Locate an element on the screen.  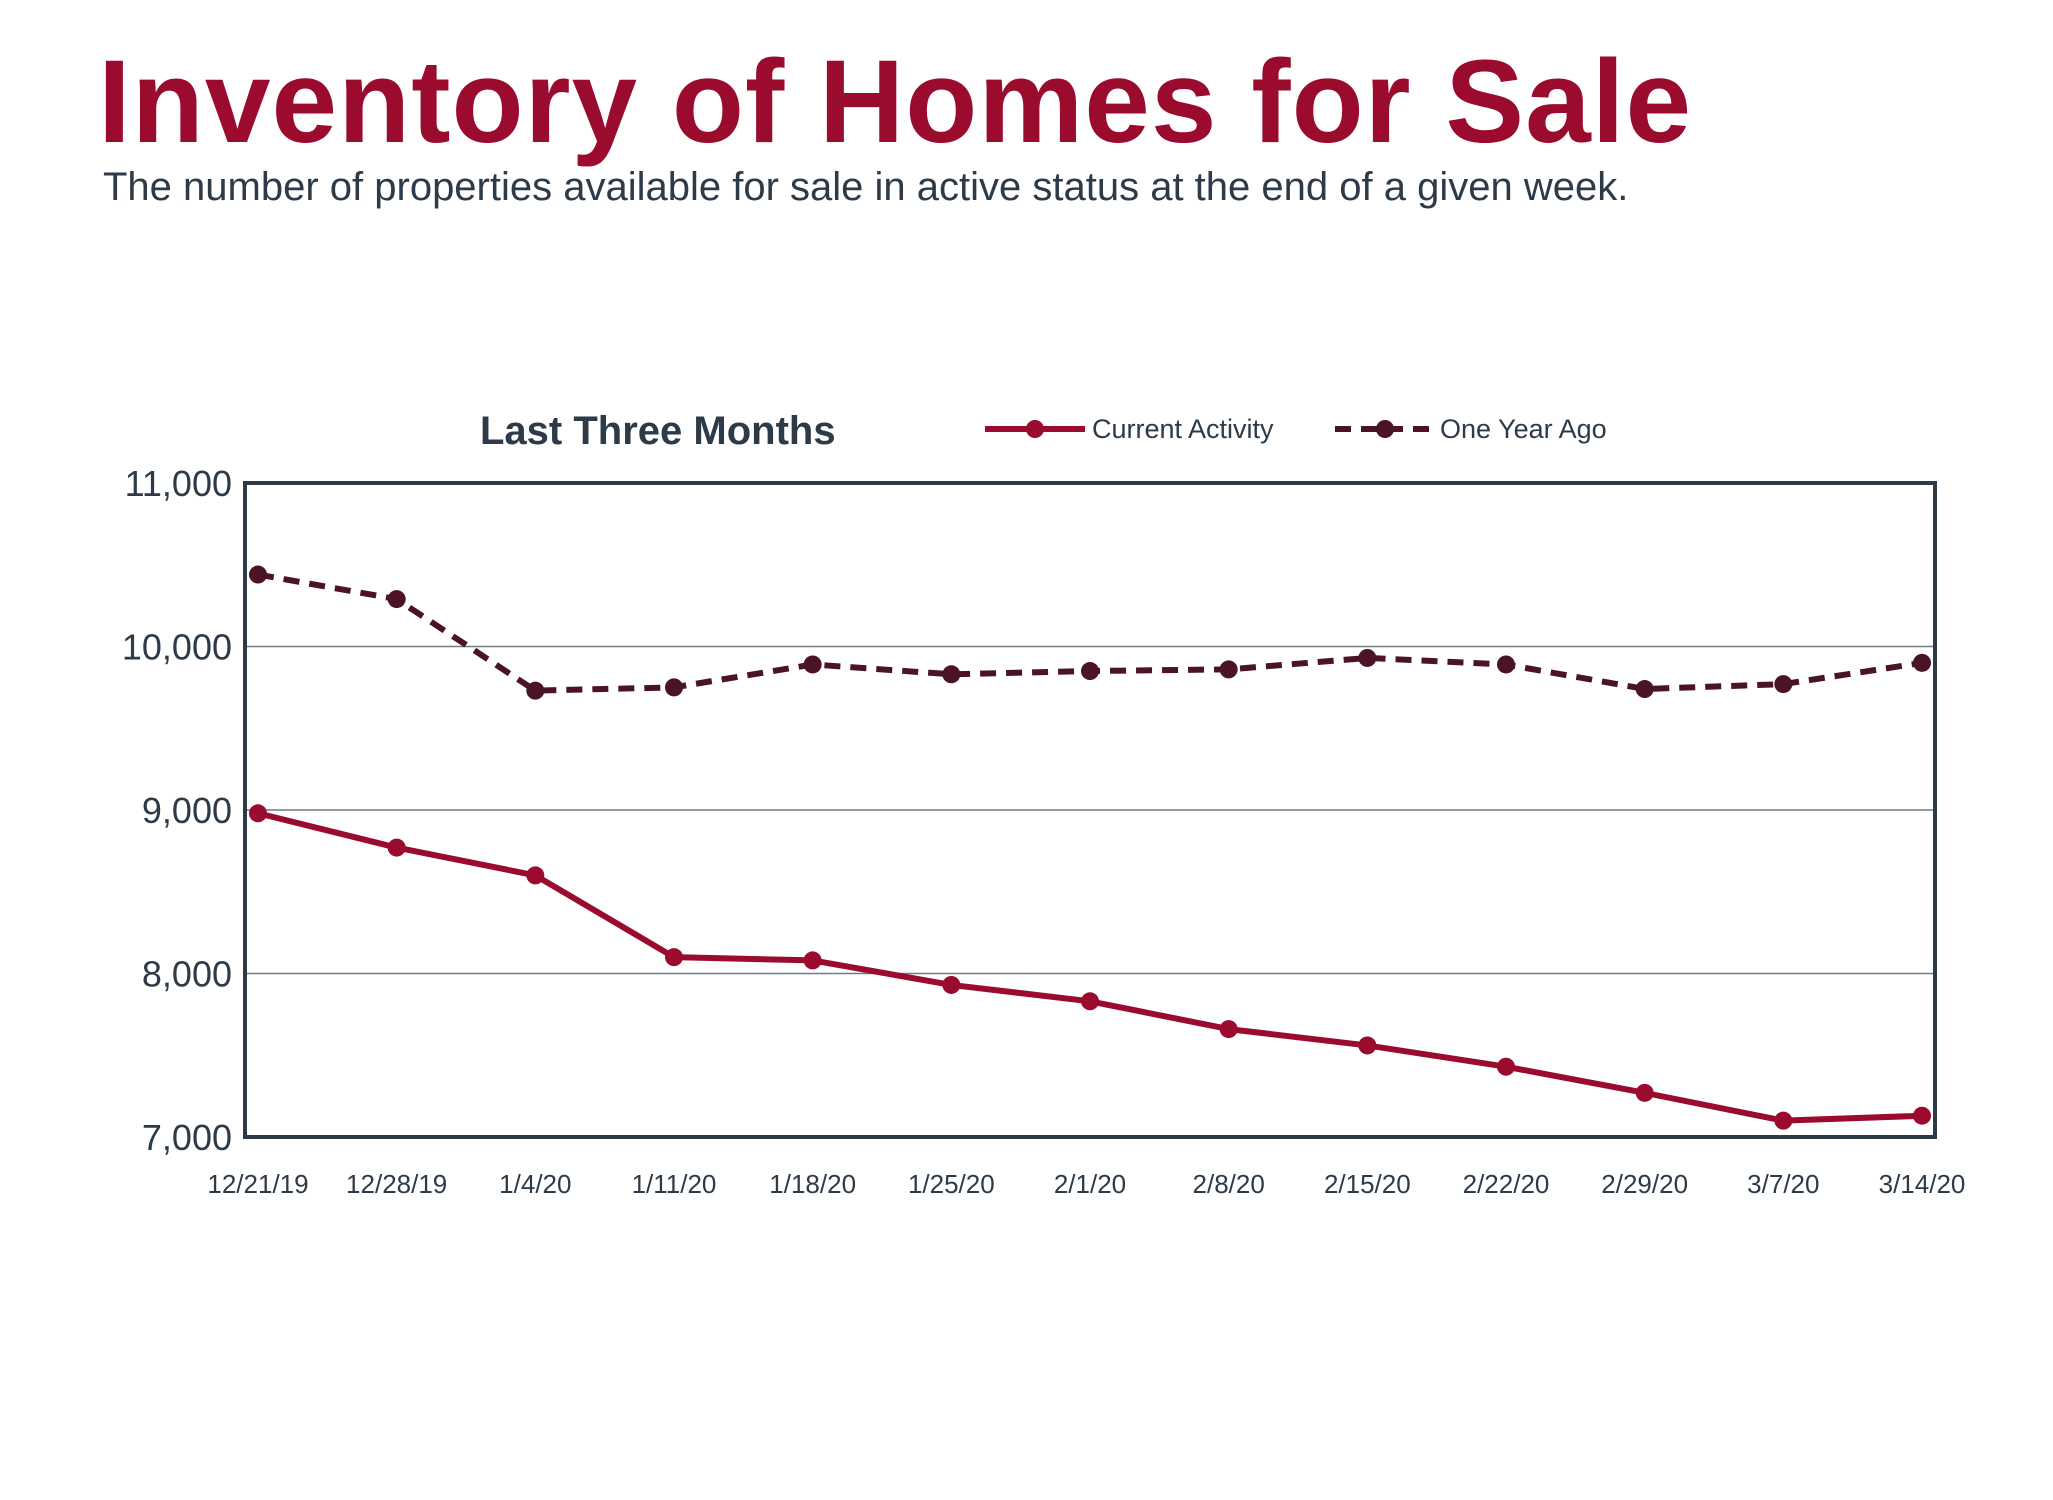
x-tick-label: 2/15/20 is located at coordinates (1367, 1184).